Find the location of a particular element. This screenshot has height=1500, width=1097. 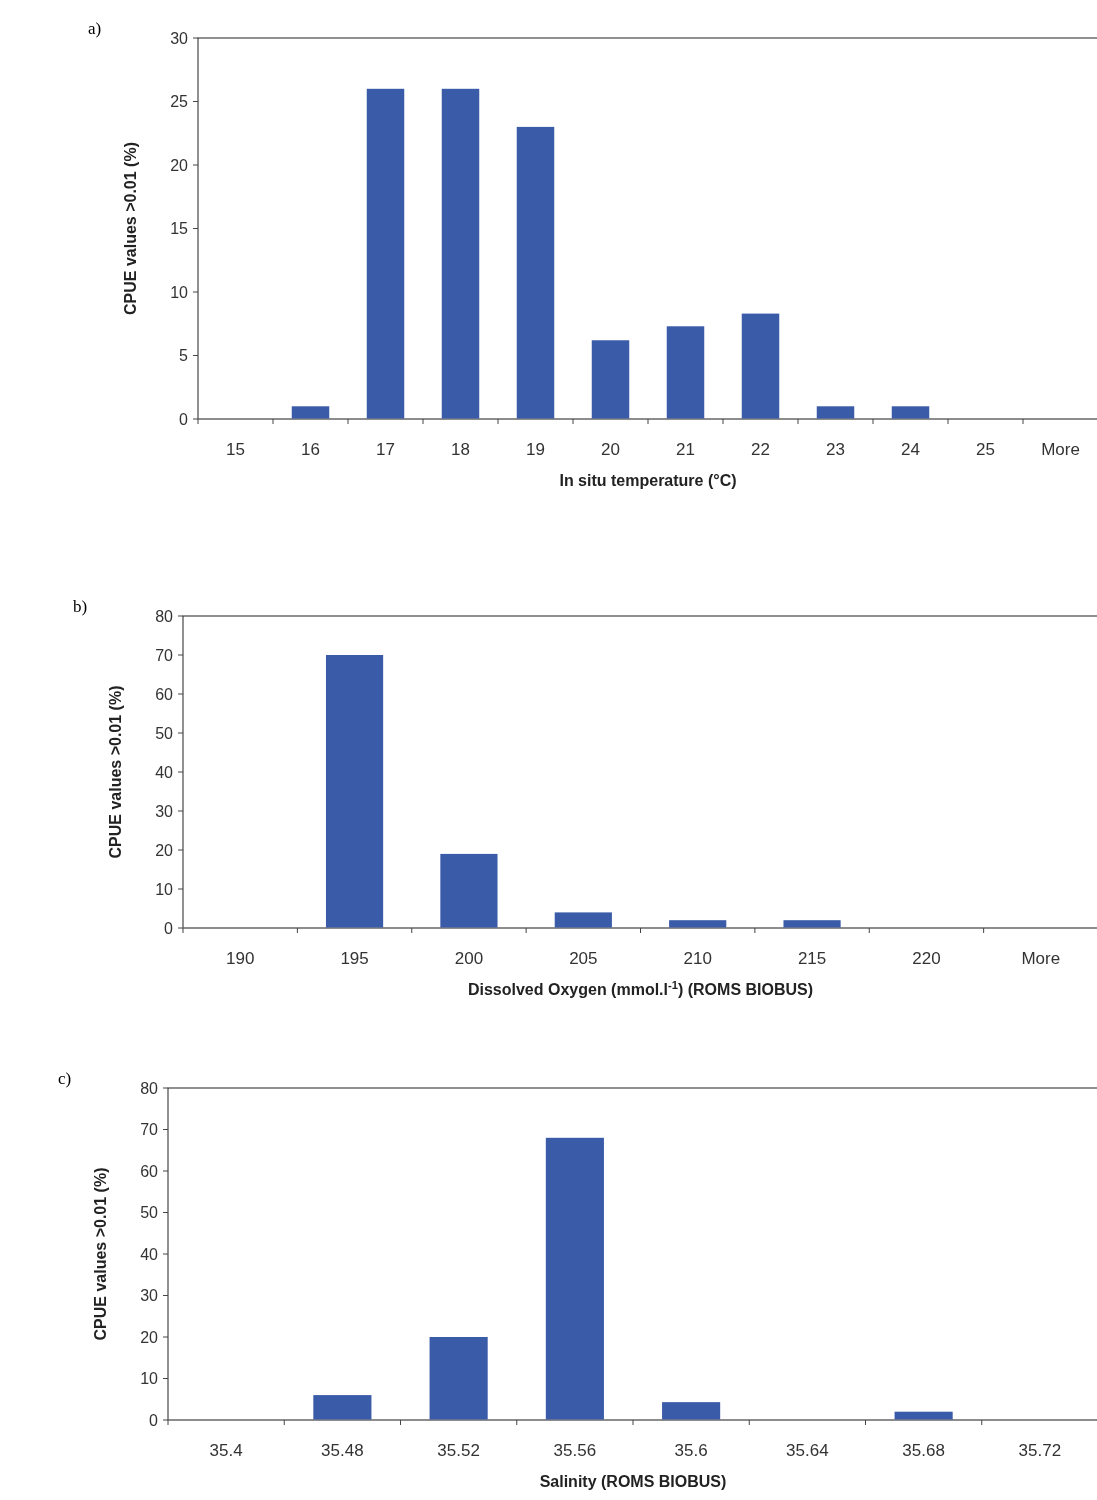

y-tick-label: 5 is located at coordinates (184, 356).